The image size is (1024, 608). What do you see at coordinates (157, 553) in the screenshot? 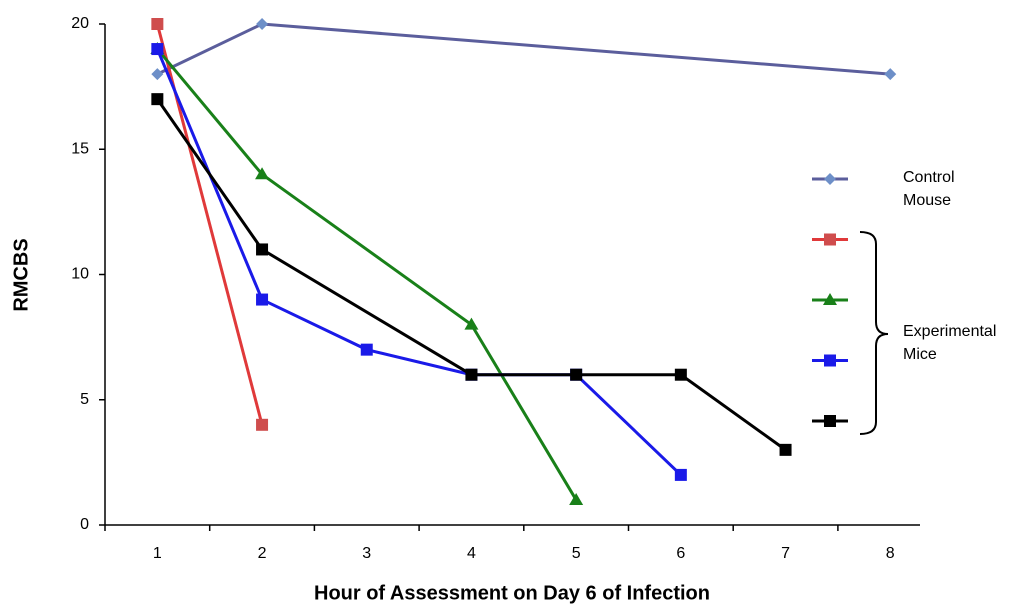
I see `x-tick-label: 1` at bounding box center [157, 553].